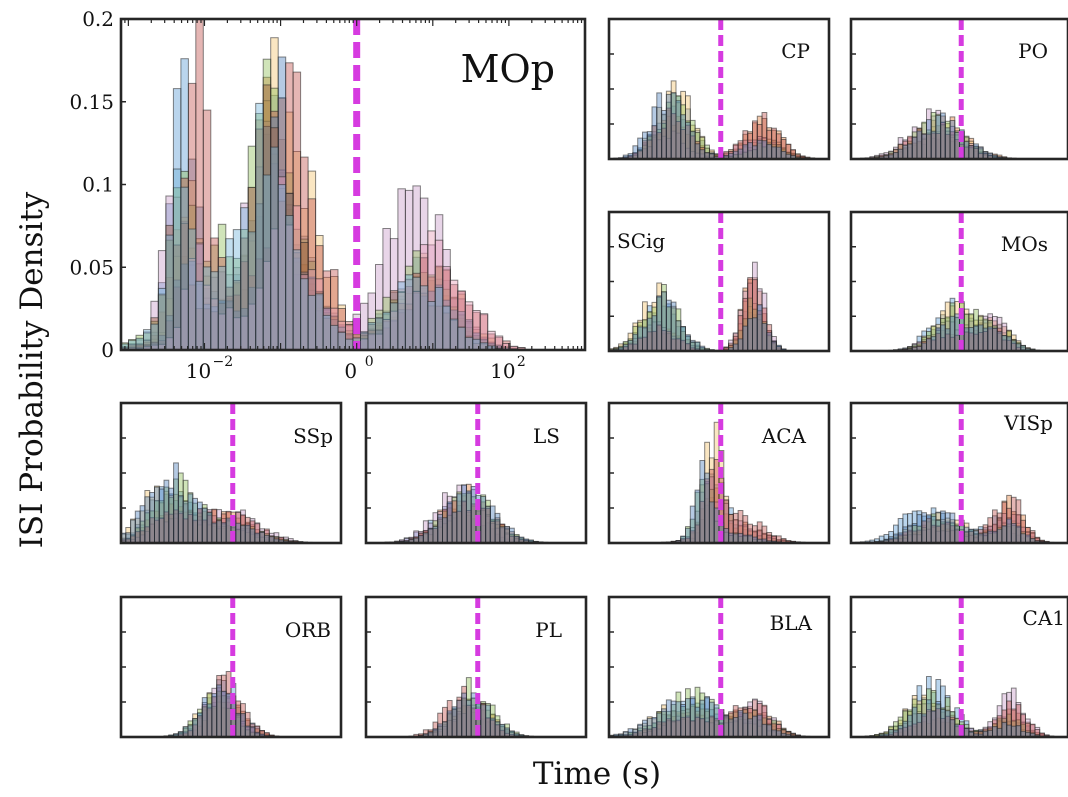  What do you see at coordinates (958, 667) in the screenshot?
I see `panel-ca1: CA1` at bounding box center [958, 667].